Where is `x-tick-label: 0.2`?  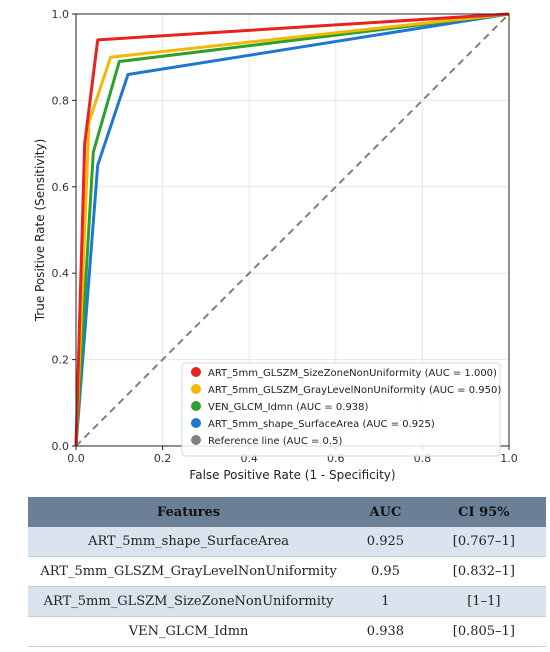
x-tick-label: 0.2 is located at coordinates (163, 458).